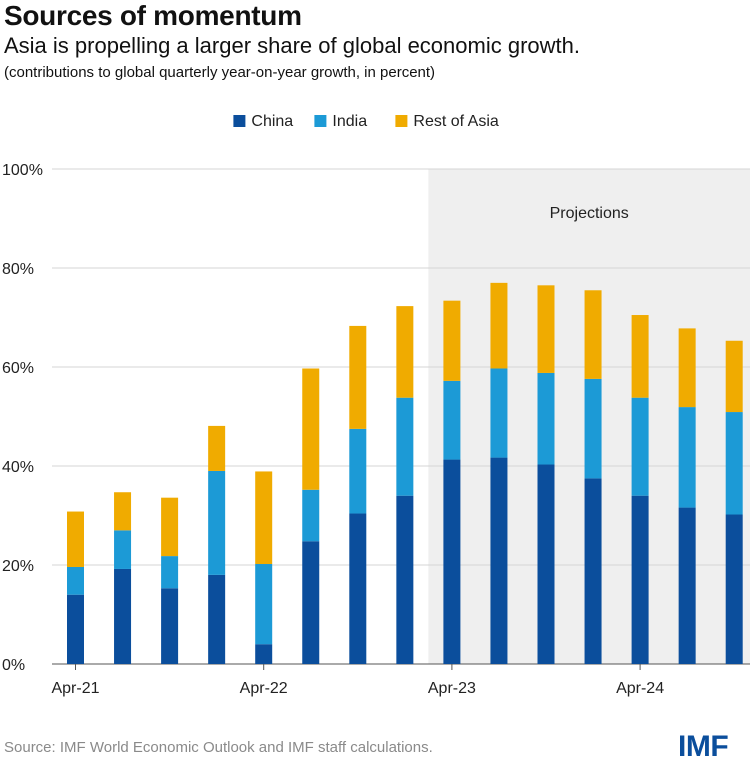 The width and height of the screenshot is (750, 767). What do you see at coordinates (18, 467) in the screenshot?
I see `y-tick-label: 40%` at bounding box center [18, 467].